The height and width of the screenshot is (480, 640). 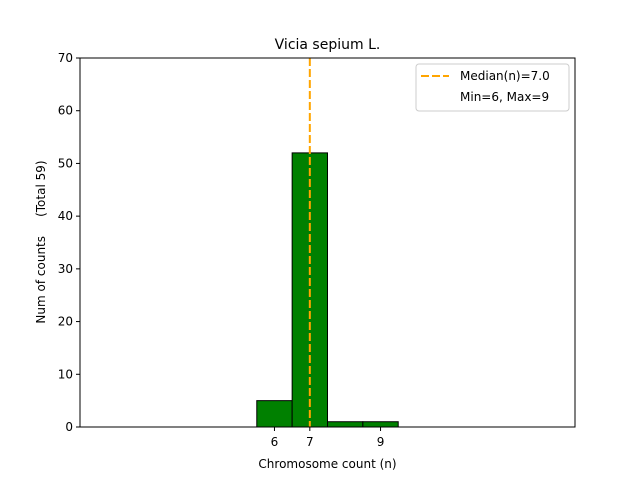 I want to click on y-tick-label-10: 10, so click(x=65, y=374).